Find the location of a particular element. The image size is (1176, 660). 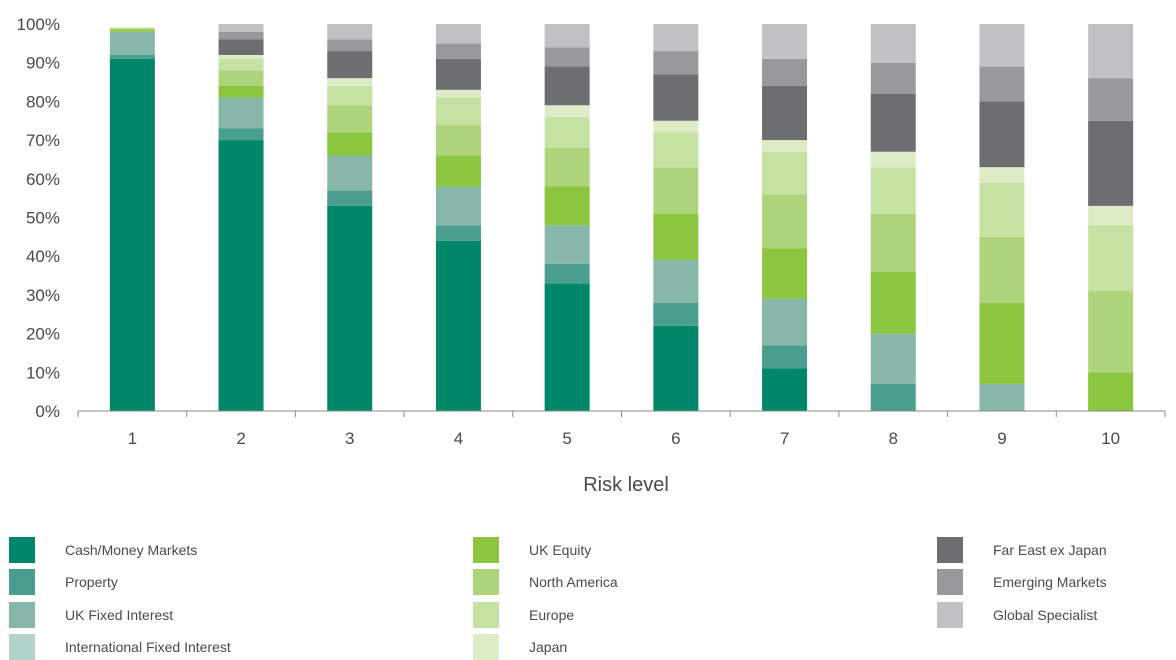

y-axis: 0% 10% 20% 30% 40% 50% 60% 70% 80% 90% 100% is located at coordinates (38, 218).